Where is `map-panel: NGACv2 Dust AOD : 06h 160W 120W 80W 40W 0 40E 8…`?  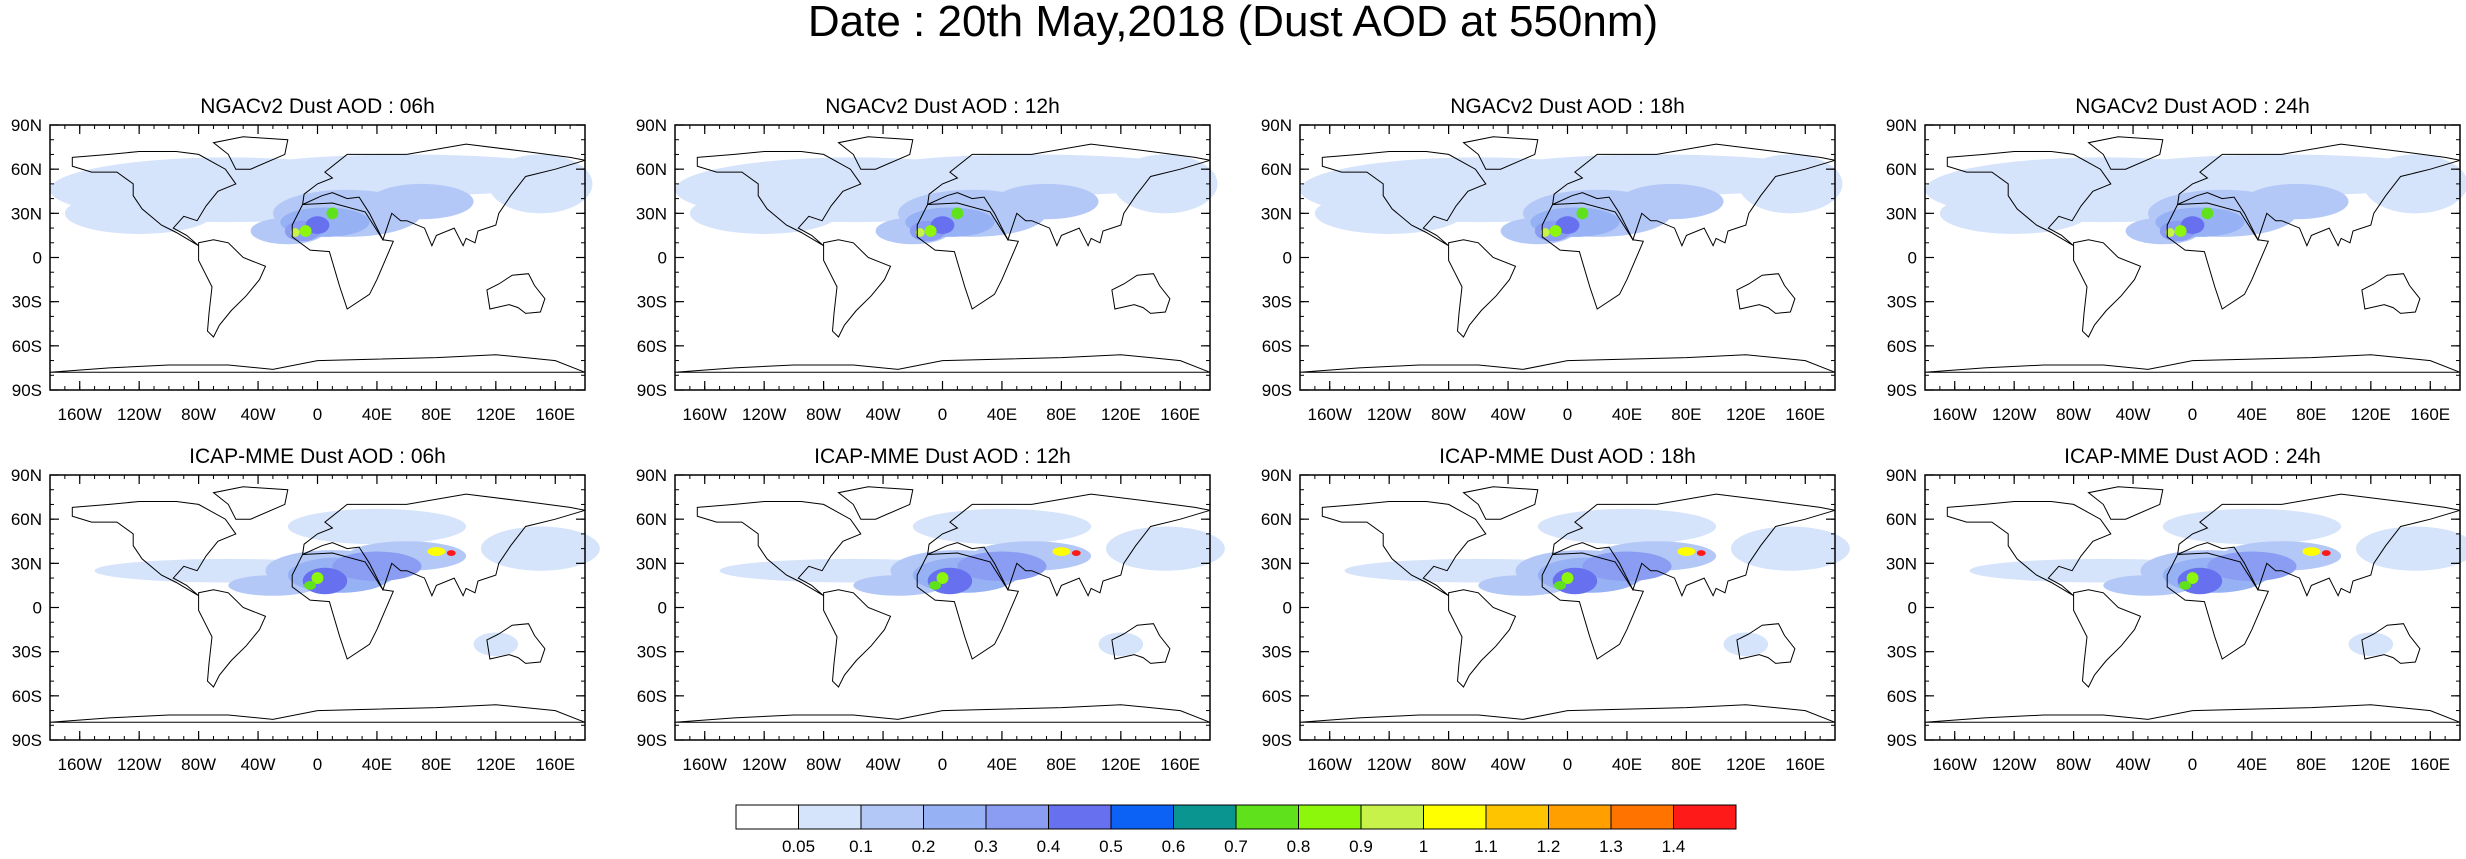 map-panel: NGACv2 Dust AOD : 06h 160W 120W 80W 40W 0 40E 8… is located at coordinates (302, 259).